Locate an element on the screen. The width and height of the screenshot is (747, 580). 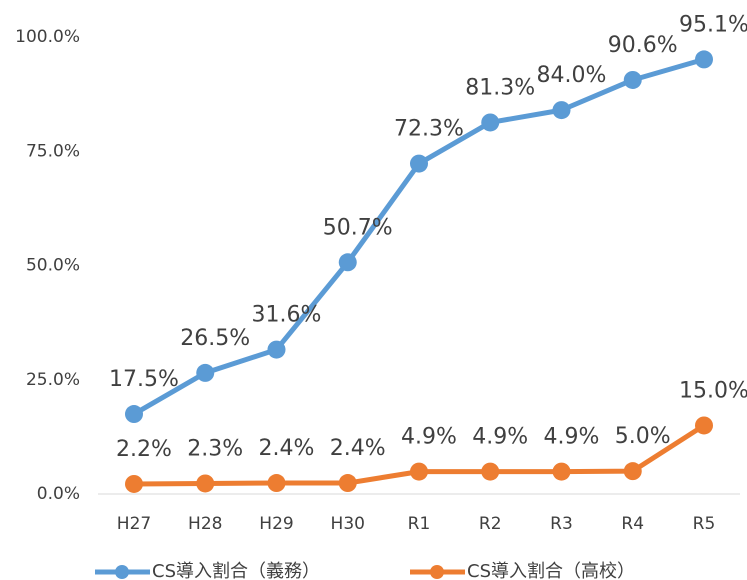
legend-label: CS導入割合（高校） is located at coordinates (551, 570).